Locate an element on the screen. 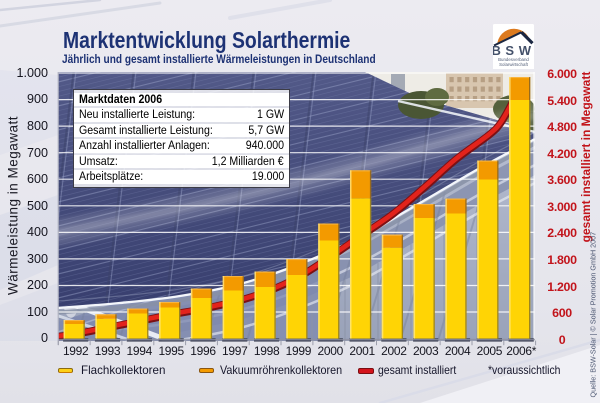  svg-text: Bundesverband is located at coordinates (513, 59).